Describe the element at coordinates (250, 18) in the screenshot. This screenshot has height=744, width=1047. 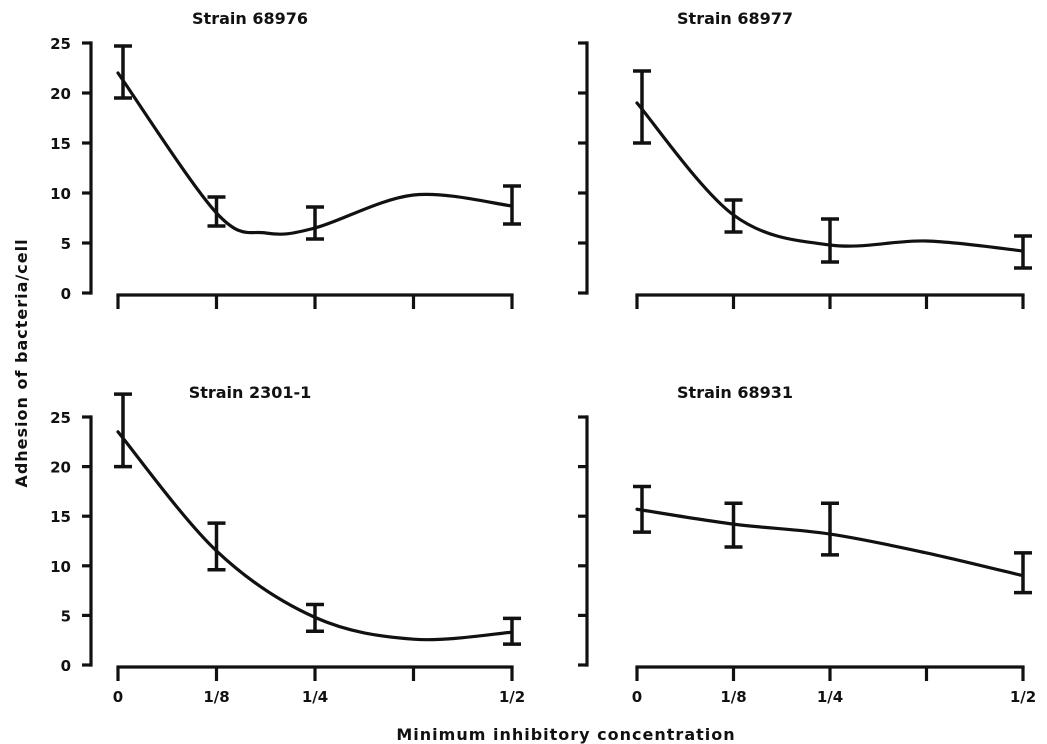
I see `panel-title: Strain 68976` at that location.